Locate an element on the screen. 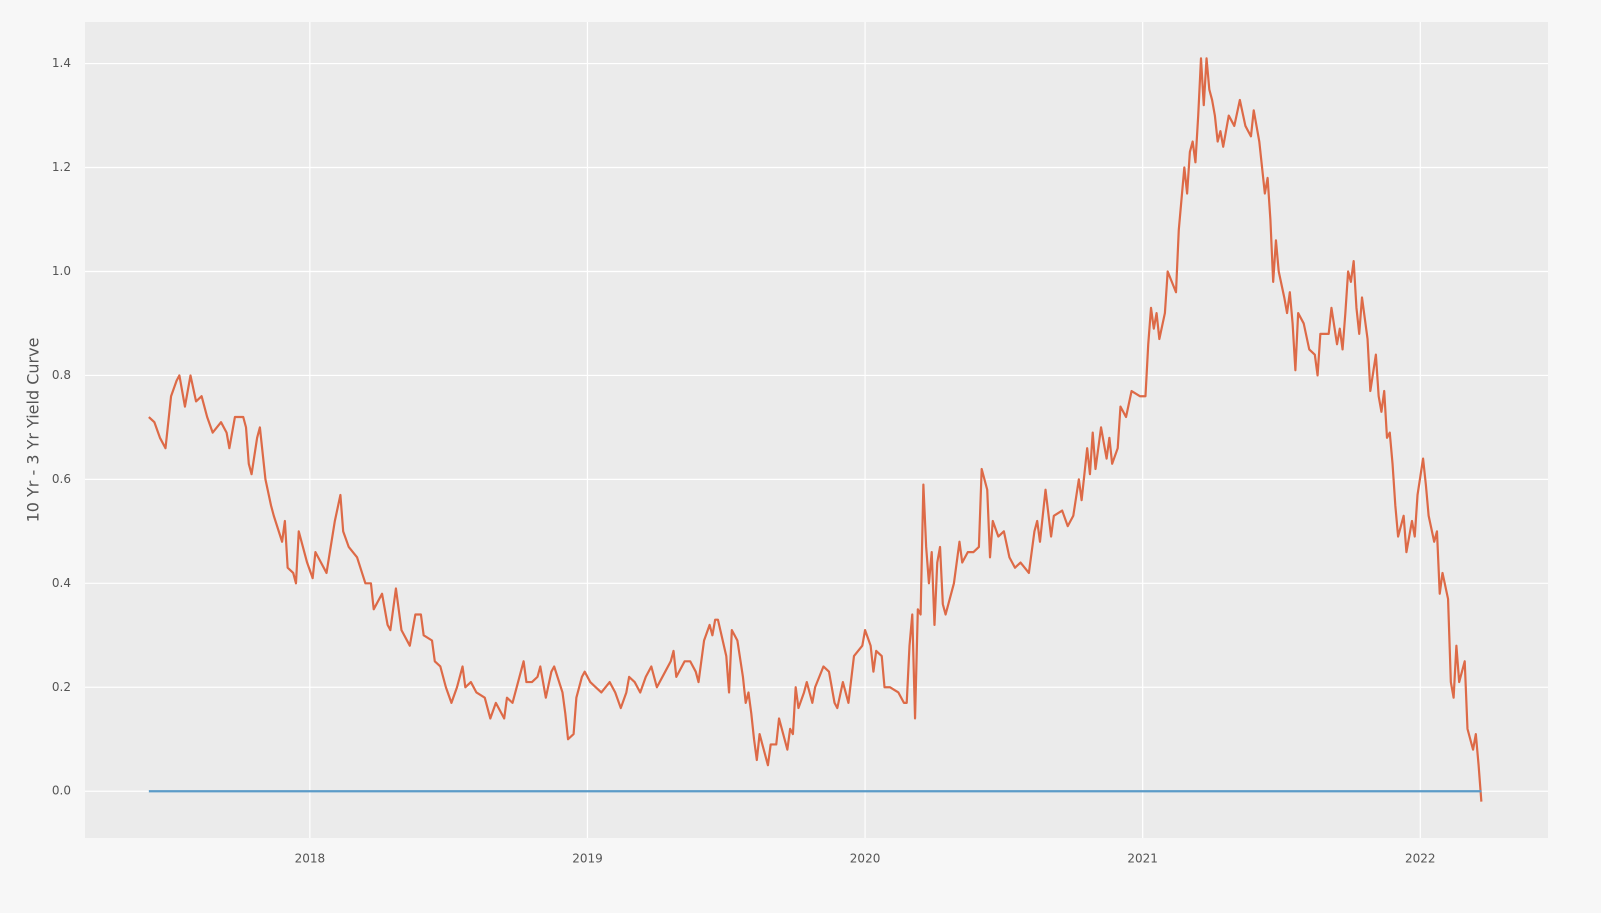 This screenshot has width=1601, height=913. x-tick-label: 2018 is located at coordinates (310, 859).